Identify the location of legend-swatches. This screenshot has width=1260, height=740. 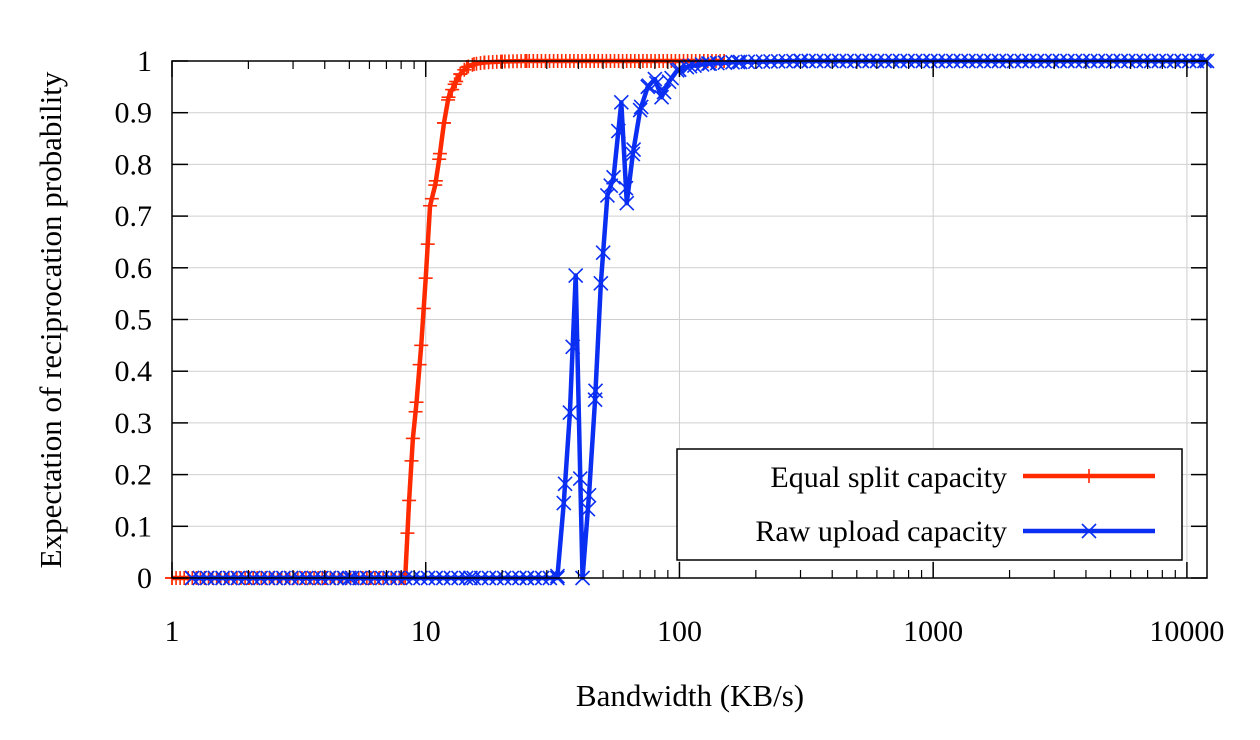
(1089, 504).